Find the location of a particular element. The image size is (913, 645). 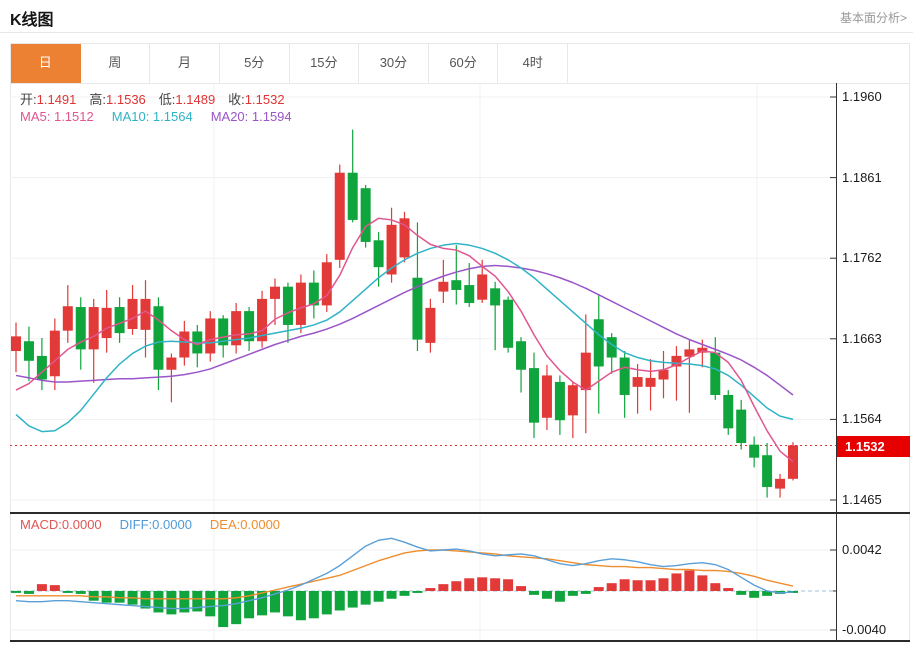

tab-5min: 5分 is located at coordinates (254, 63).